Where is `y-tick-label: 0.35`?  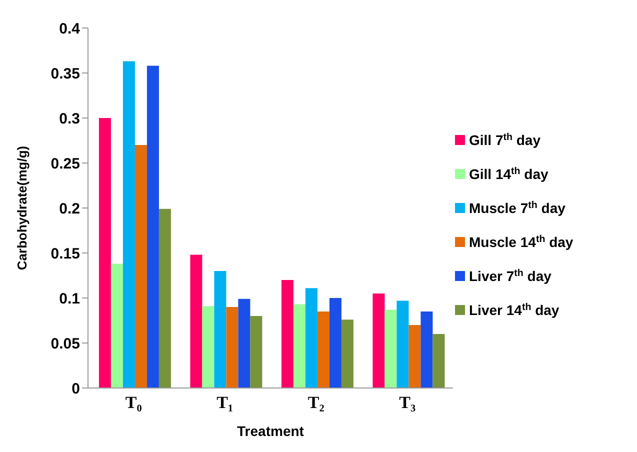
y-tick-label: 0.35 is located at coordinates (65, 73).